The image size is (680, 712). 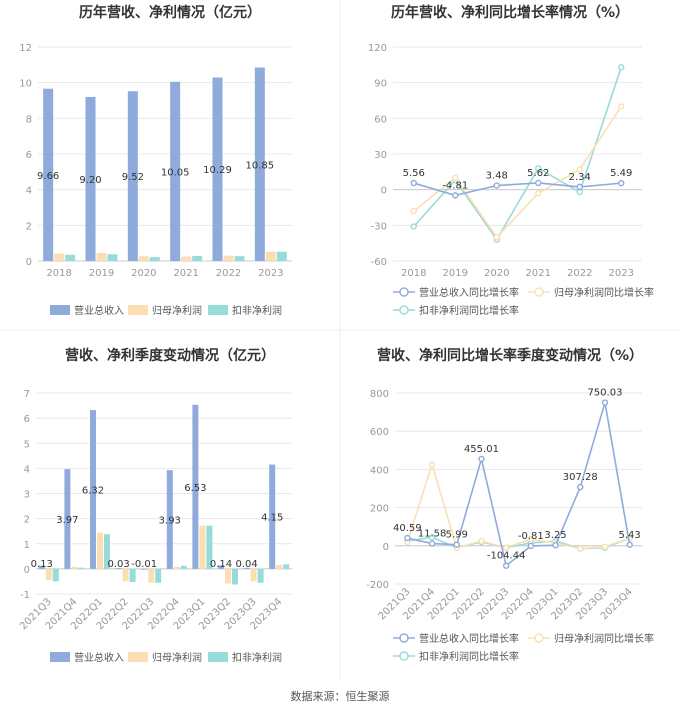 What do you see at coordinates (27, 520) in the screenshot?
I see `y-tick-label: 2` at bounding box center [27, 520].